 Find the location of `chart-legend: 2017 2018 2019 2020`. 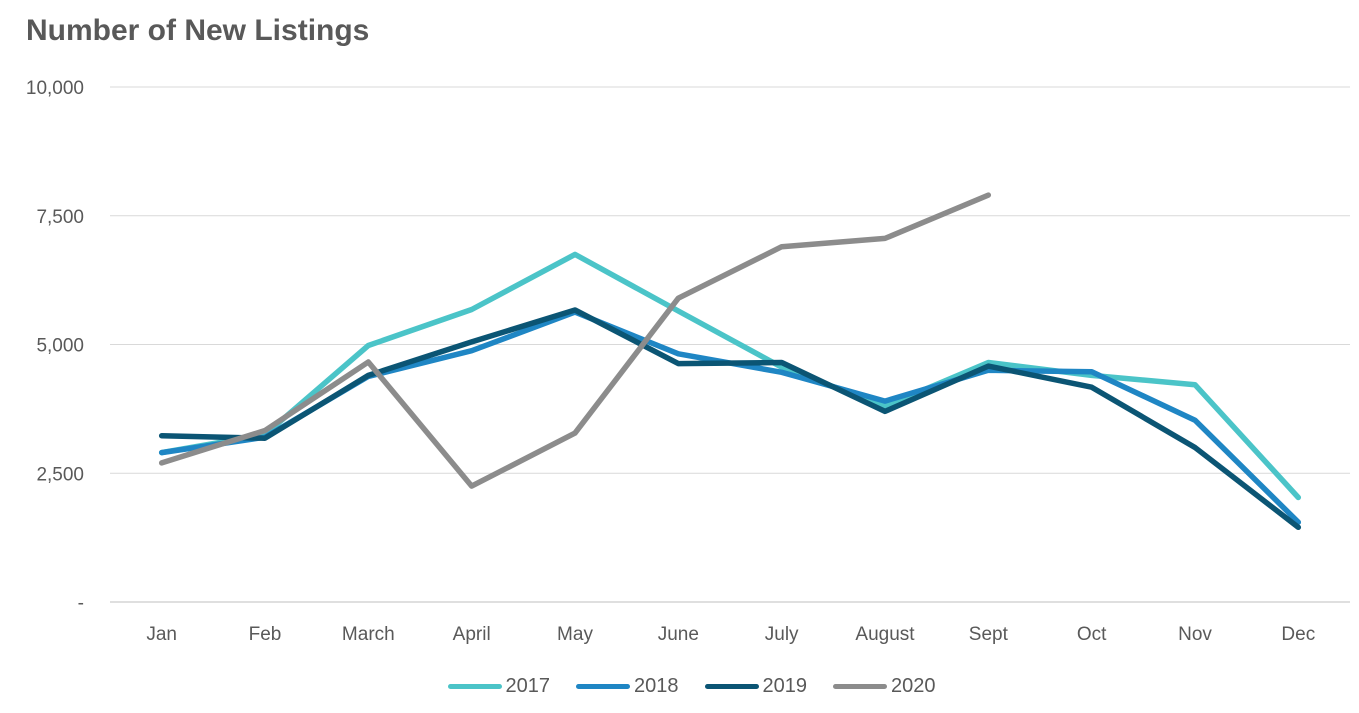

chart-legend: 2017 2018 2019 2020 is located at coordinates (679, 686).